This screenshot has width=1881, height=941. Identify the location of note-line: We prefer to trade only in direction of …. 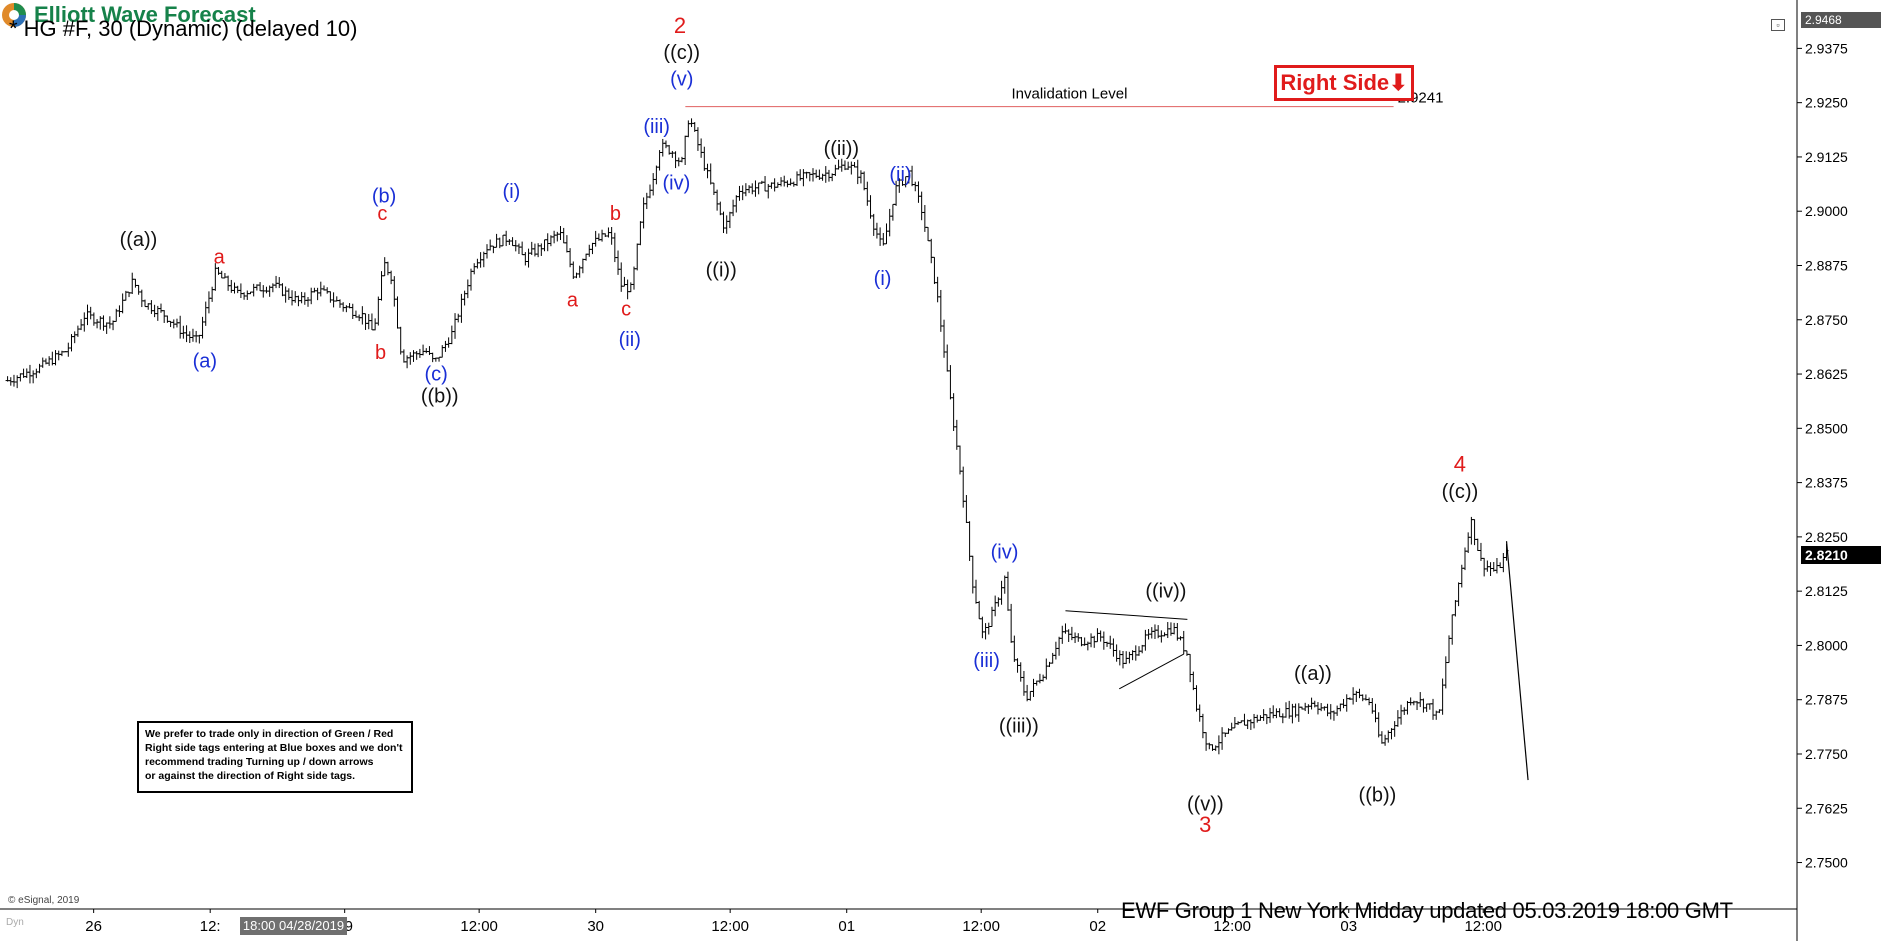
(269, 734).